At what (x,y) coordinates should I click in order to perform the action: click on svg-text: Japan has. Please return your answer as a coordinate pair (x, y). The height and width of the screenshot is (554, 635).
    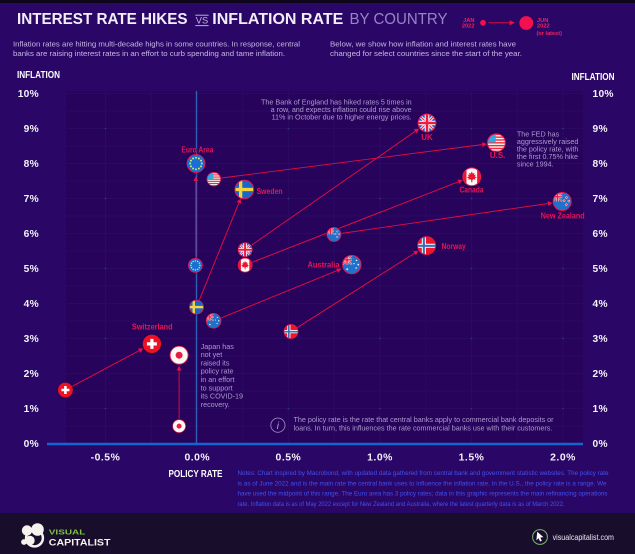
    Looking at the image, I should click on (218, 346).